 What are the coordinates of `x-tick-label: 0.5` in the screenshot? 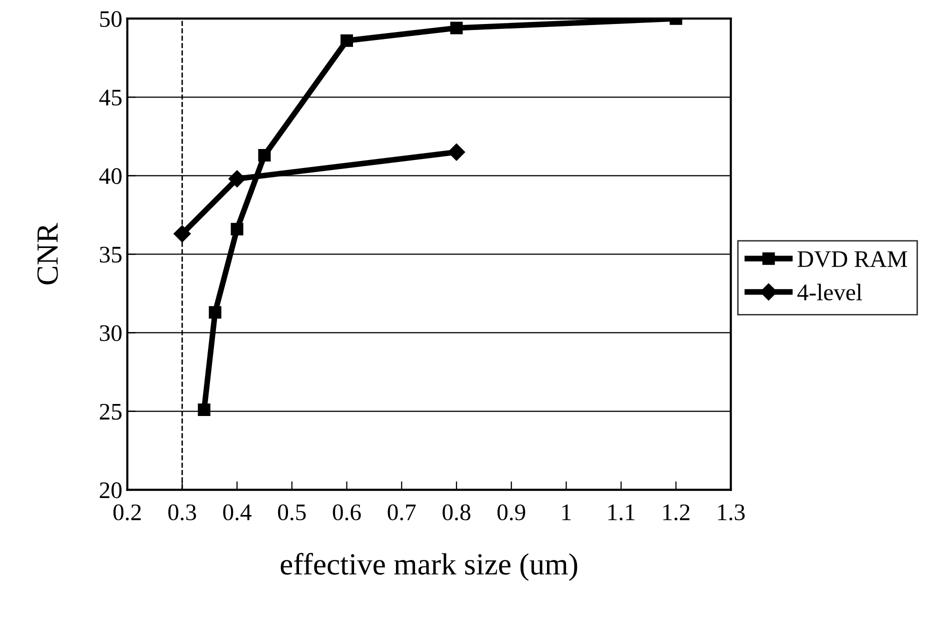 It's located at (292, 512).